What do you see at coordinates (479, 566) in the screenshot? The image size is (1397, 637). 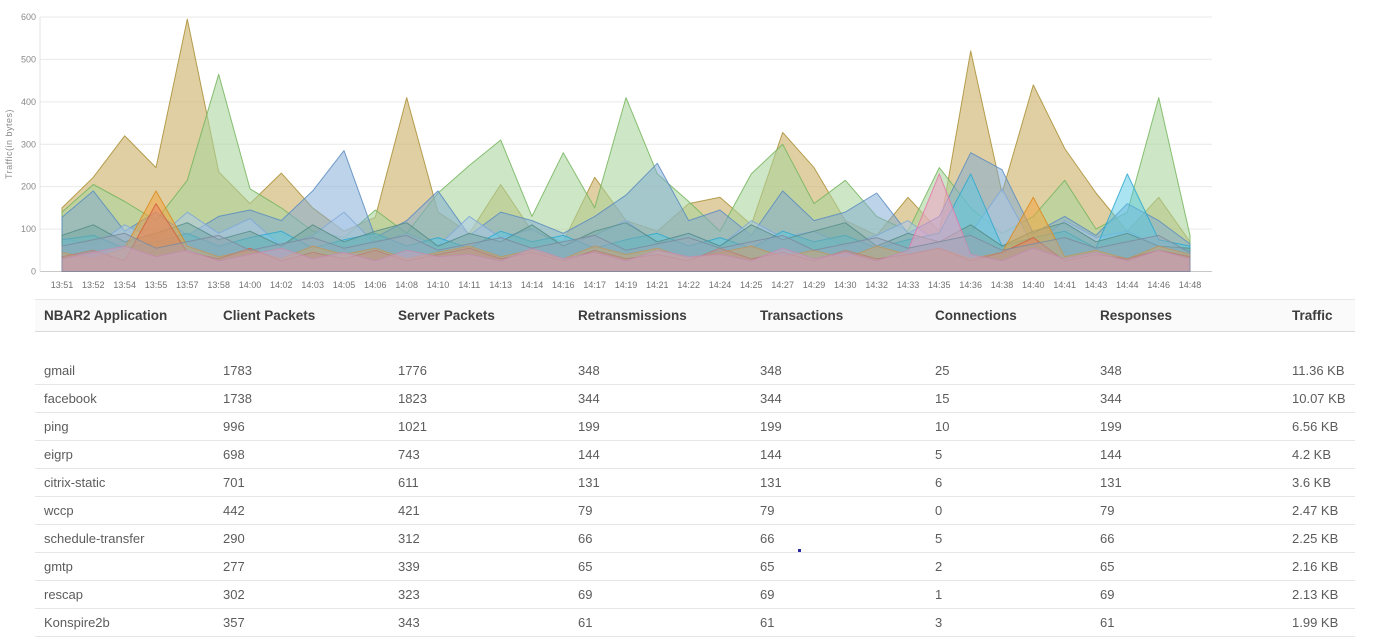 I see `value-cell: 339` at bounding box center [479, 566].